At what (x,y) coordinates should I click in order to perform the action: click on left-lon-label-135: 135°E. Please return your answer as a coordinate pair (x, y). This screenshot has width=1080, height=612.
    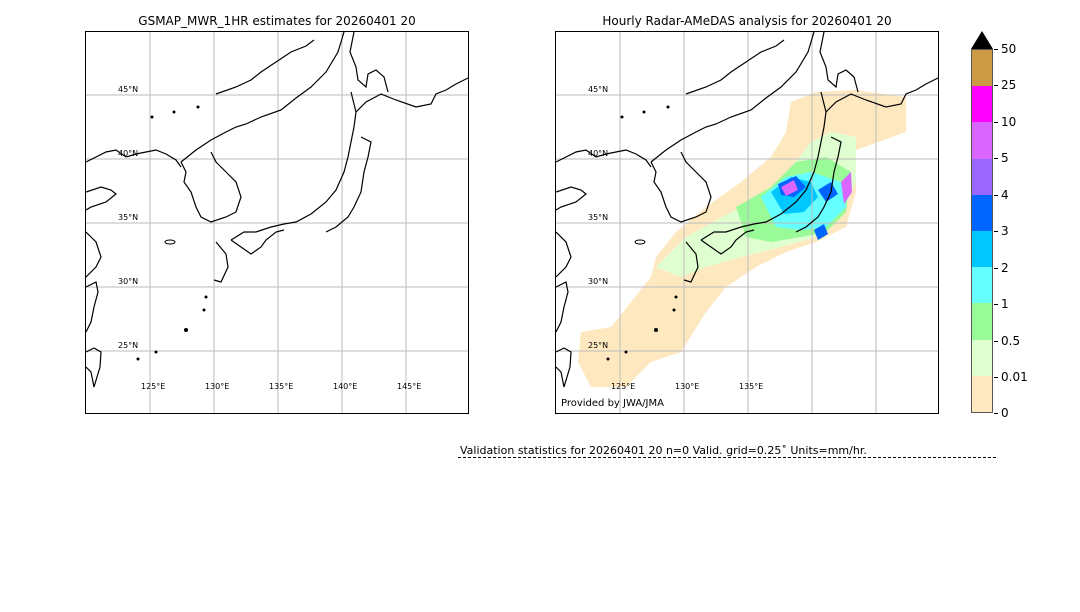
    Looking at the image, I should click on (281, 386).